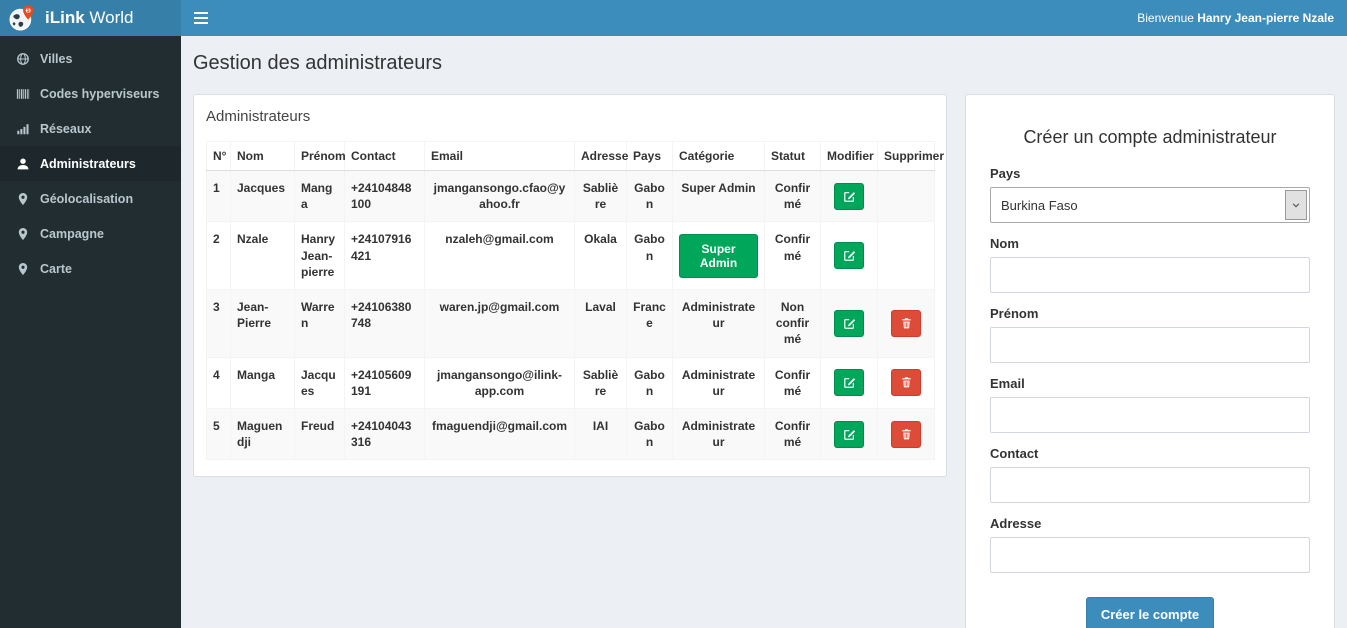 The image size is (1347, 628). What do you see at coordinates (764, 18) in the screenshot?
I see `navbar: Bienvenue Hanry Jean-pierre Nzale` at bounding box center [764, 18].